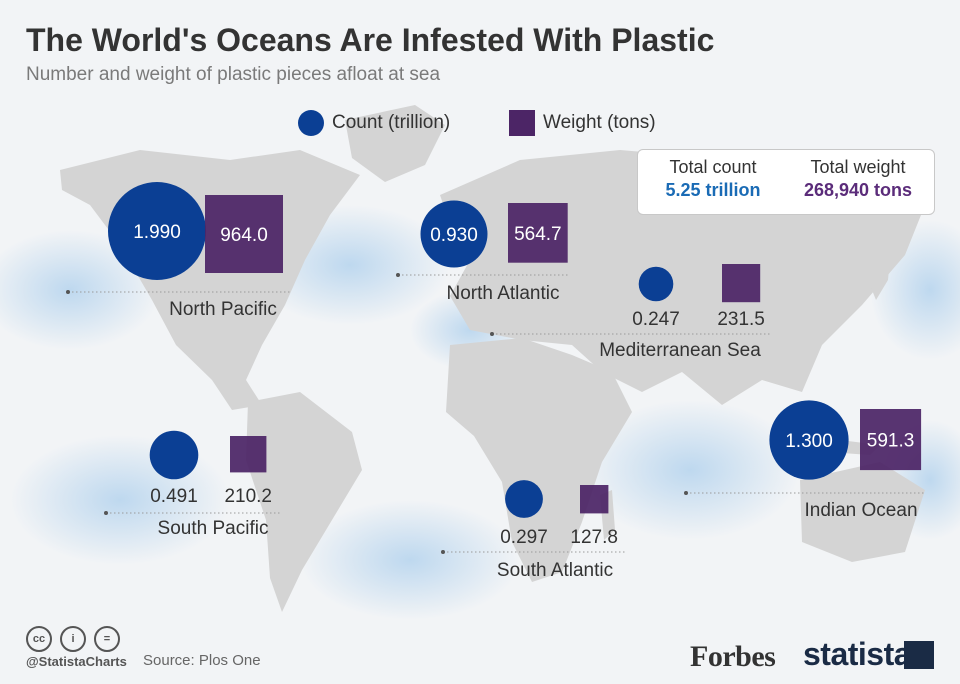 This screenshot has width=960, height=684. I want to click on region-anchor-dot-north-pacific, so click(68, 292).